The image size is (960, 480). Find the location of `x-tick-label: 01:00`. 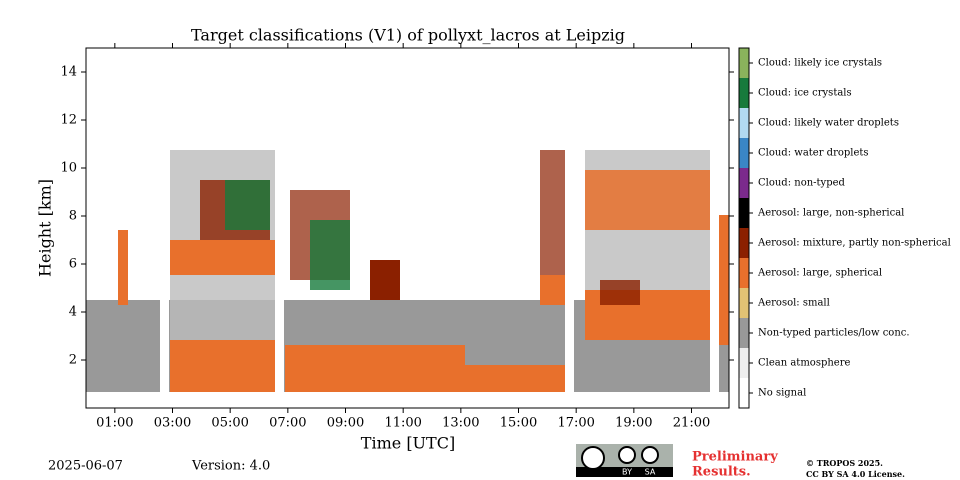

x-tick-label: 01:00 is located at coordinates (114, 423).